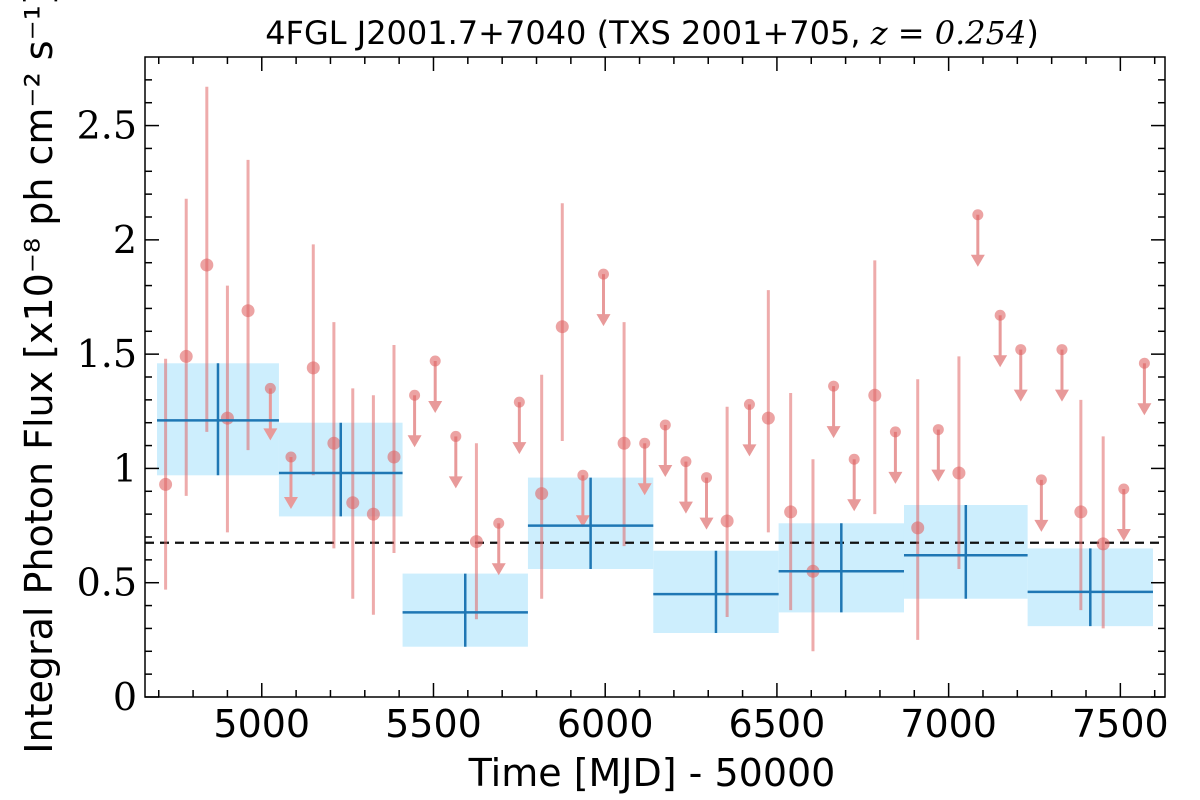  What do you see at coordinates (39, 377) in the screenshot?
I see `y-axis-label: Integral Photon Flux [x10⁻⁸ ph cm⁻² s⁻¹]` at bounding box center [39, 377].